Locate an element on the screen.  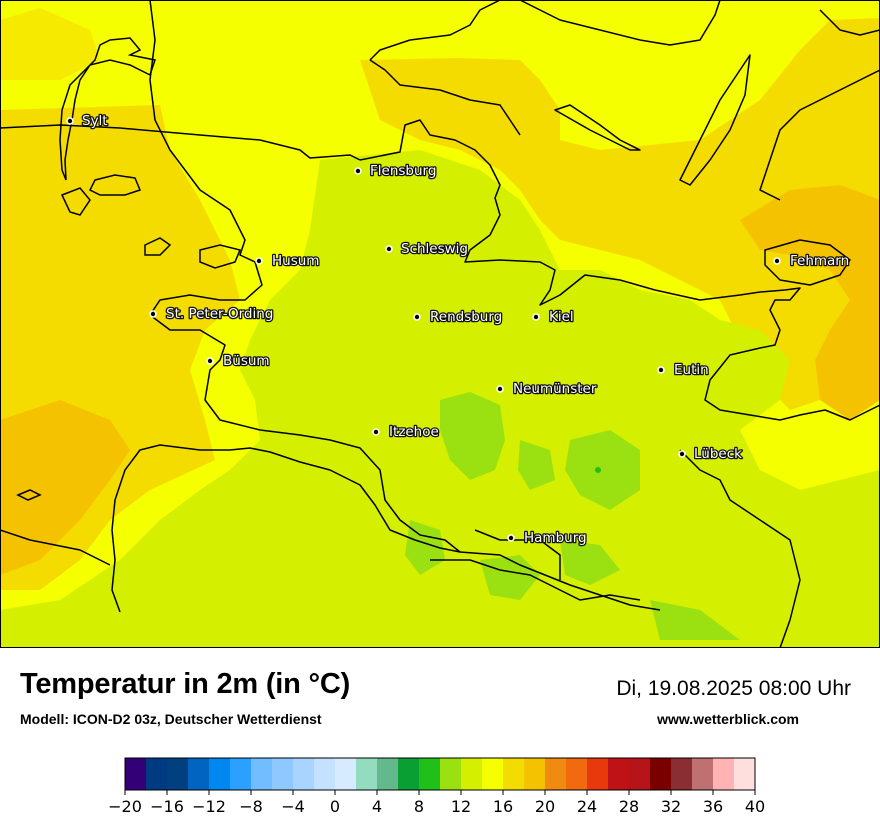
city-label: St. Peter-Ording is located at coordinates (219, 314).